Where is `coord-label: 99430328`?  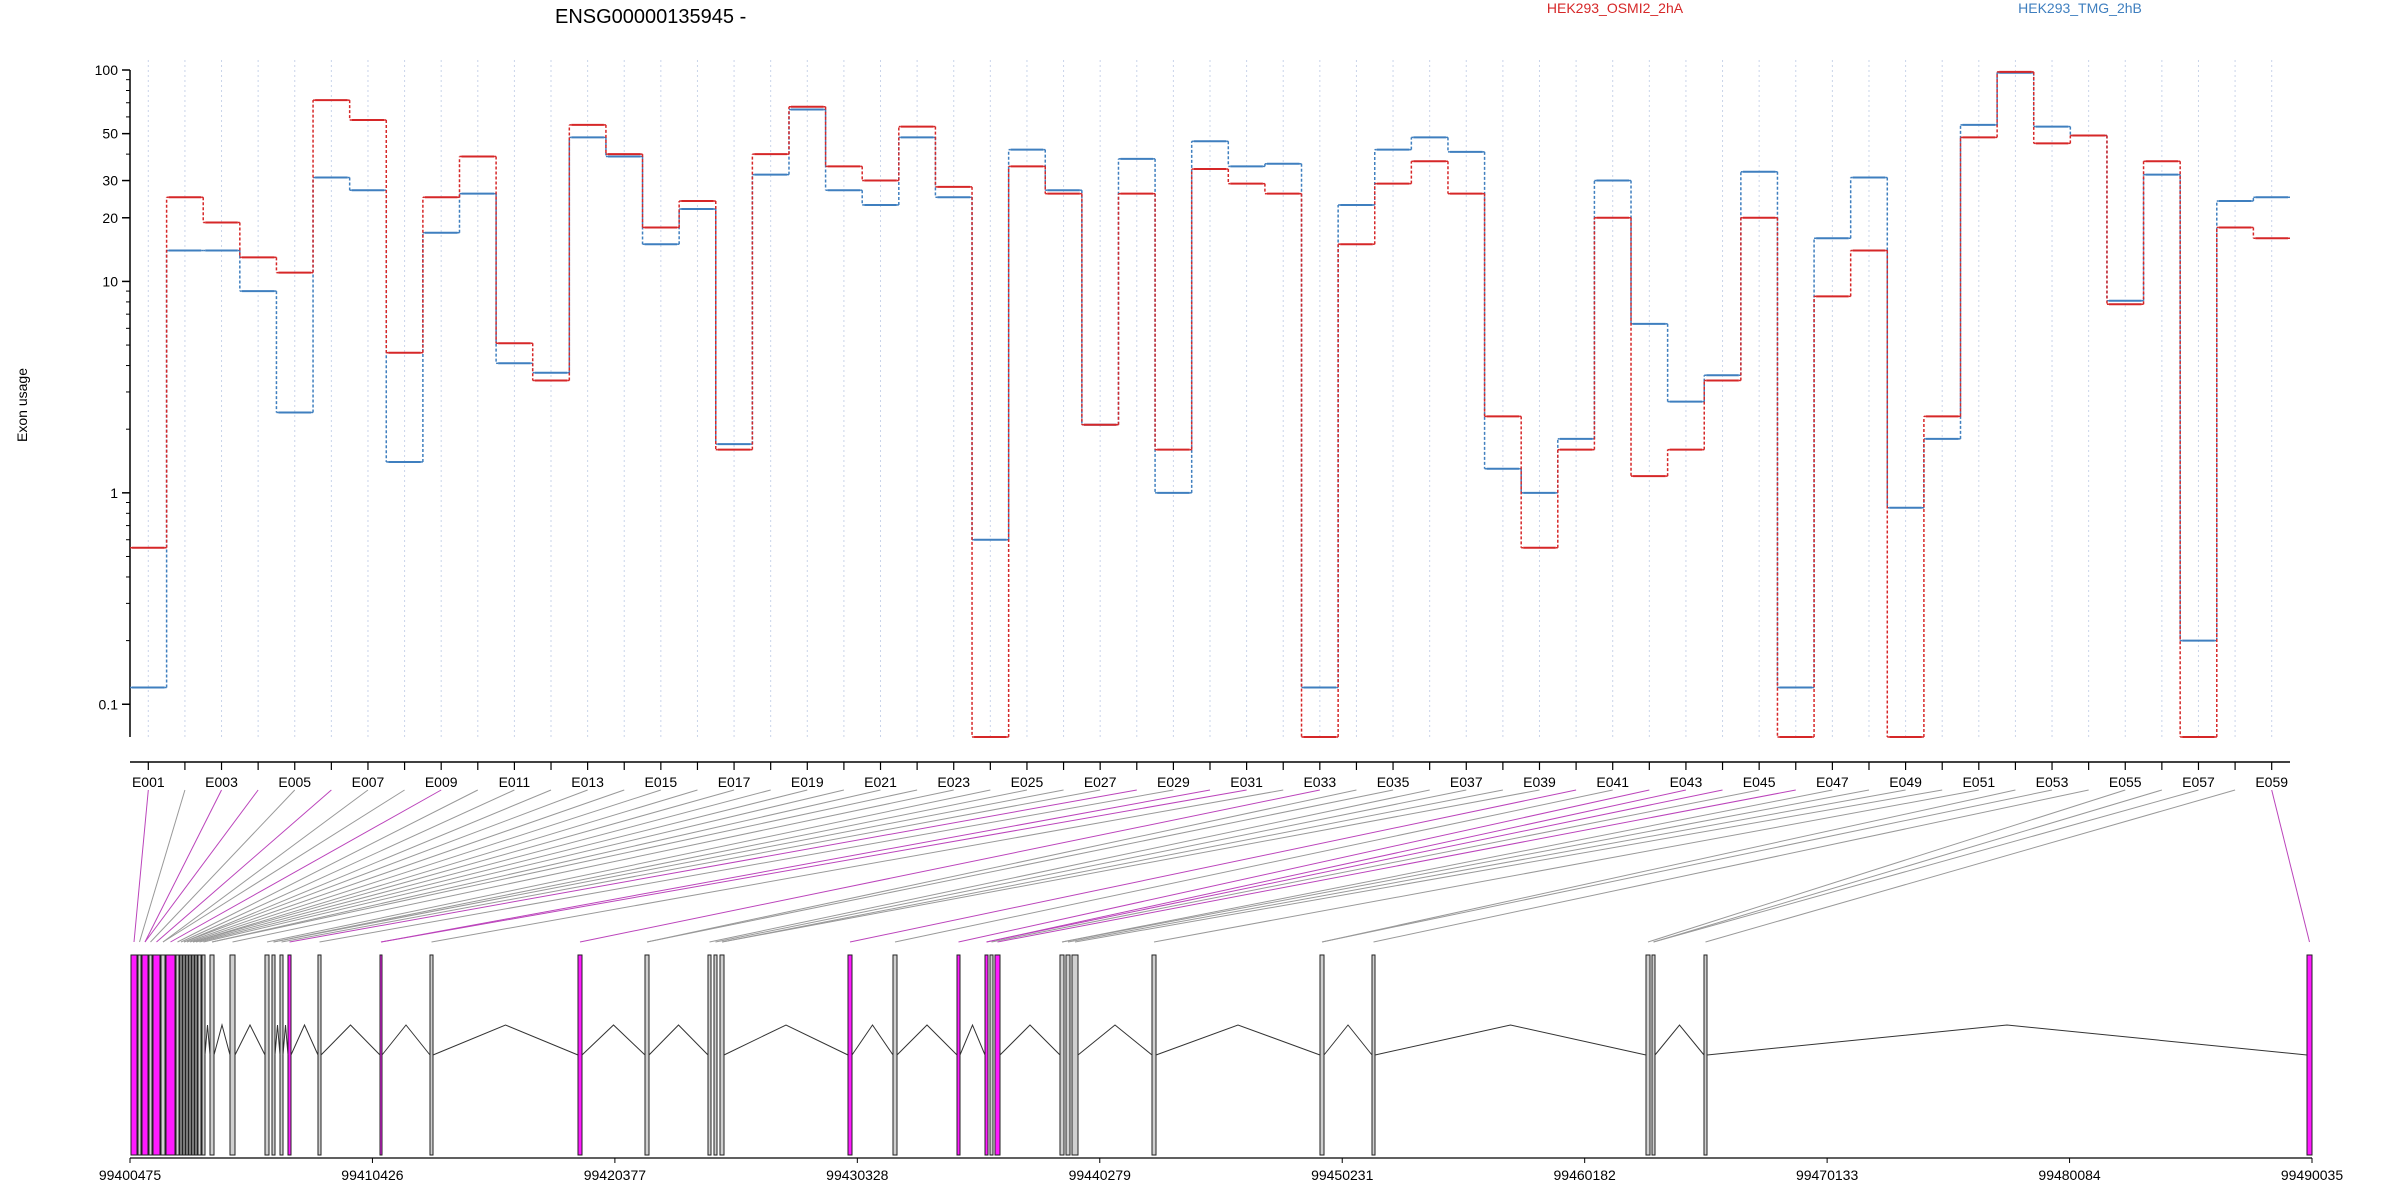
coord-label: 99430328 is located at coordinates (857, 1175).